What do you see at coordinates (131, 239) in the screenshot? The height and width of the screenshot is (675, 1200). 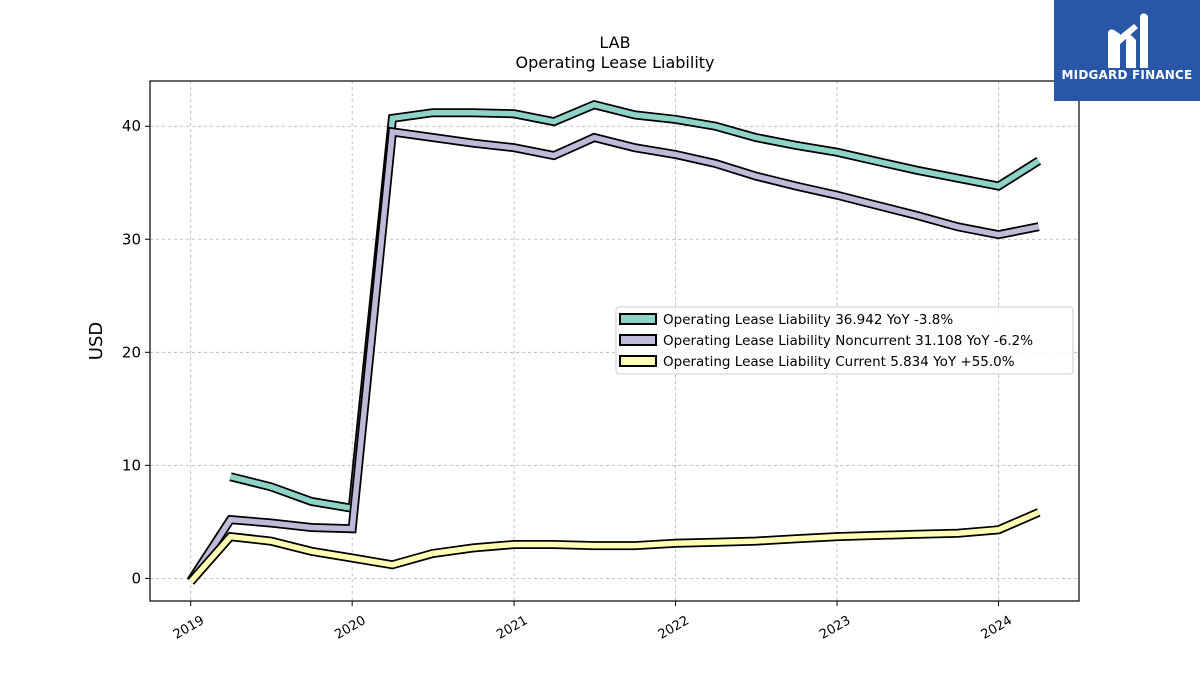 I see `y-tick-label: 30` at bounding box center [131, 239].